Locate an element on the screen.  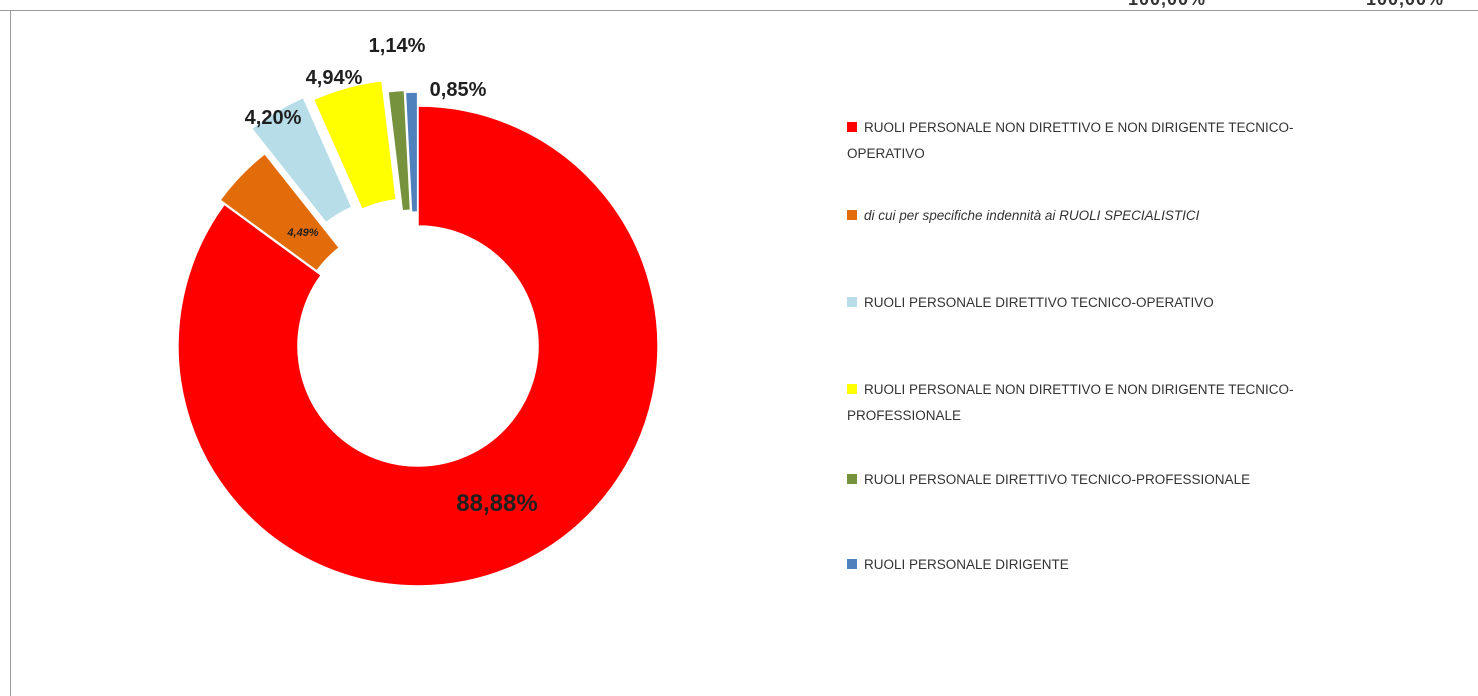
legend-label-1-line-2: OPERATIVO is located at coordinates (886, 153).